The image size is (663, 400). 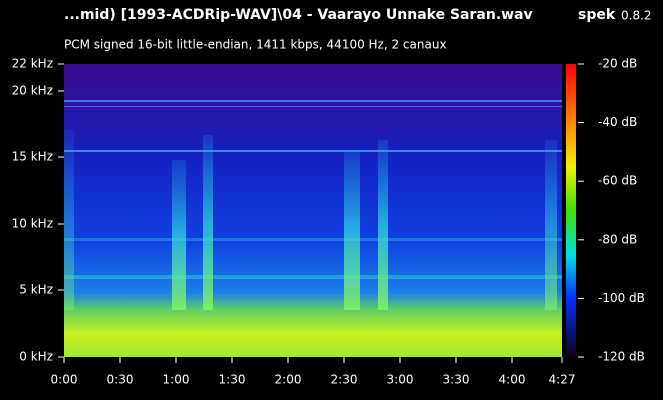 I want to click on time-label: 3:30, so click(x=456, y=380).